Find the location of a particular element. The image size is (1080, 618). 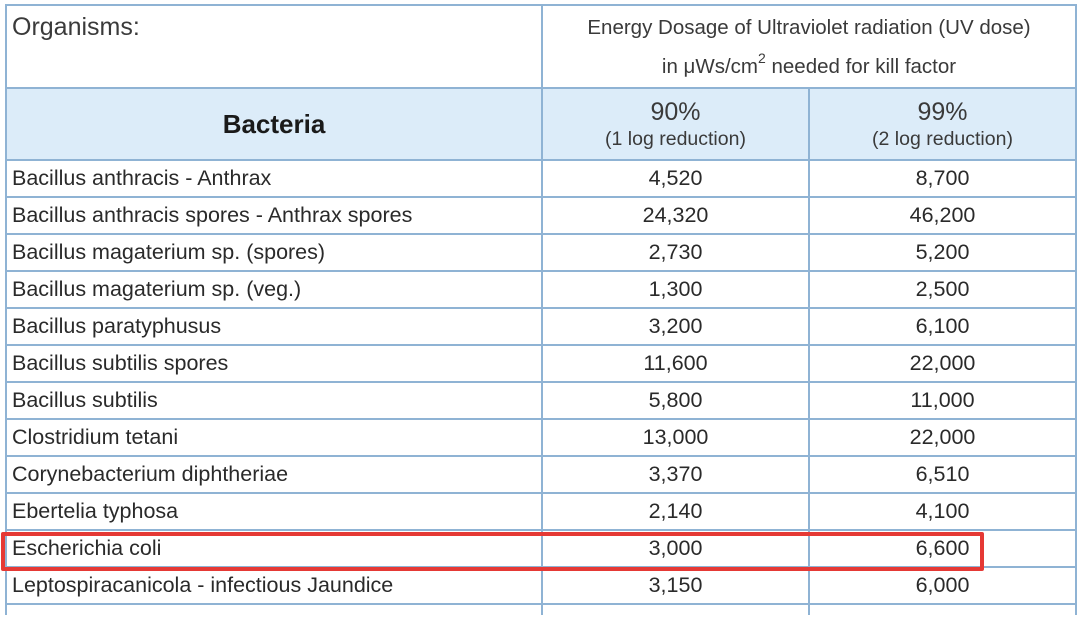

dose-90-value: 5,800 is located at coordinates (675, 400).